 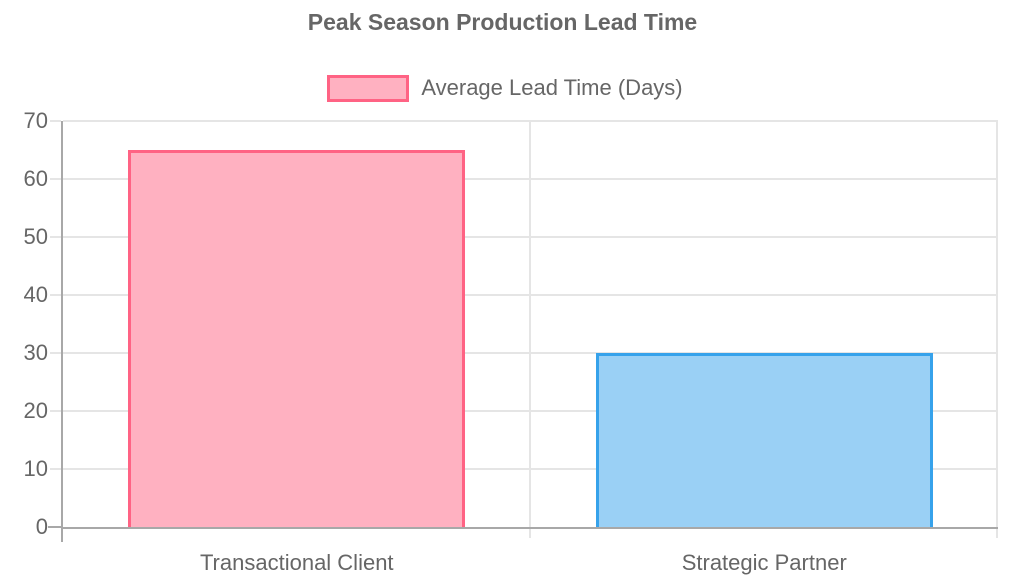 What do you see at coordinates (35, 410) in the screenshot?
I see `y-tick-label-20: 20` at bounding box center [35, 410].